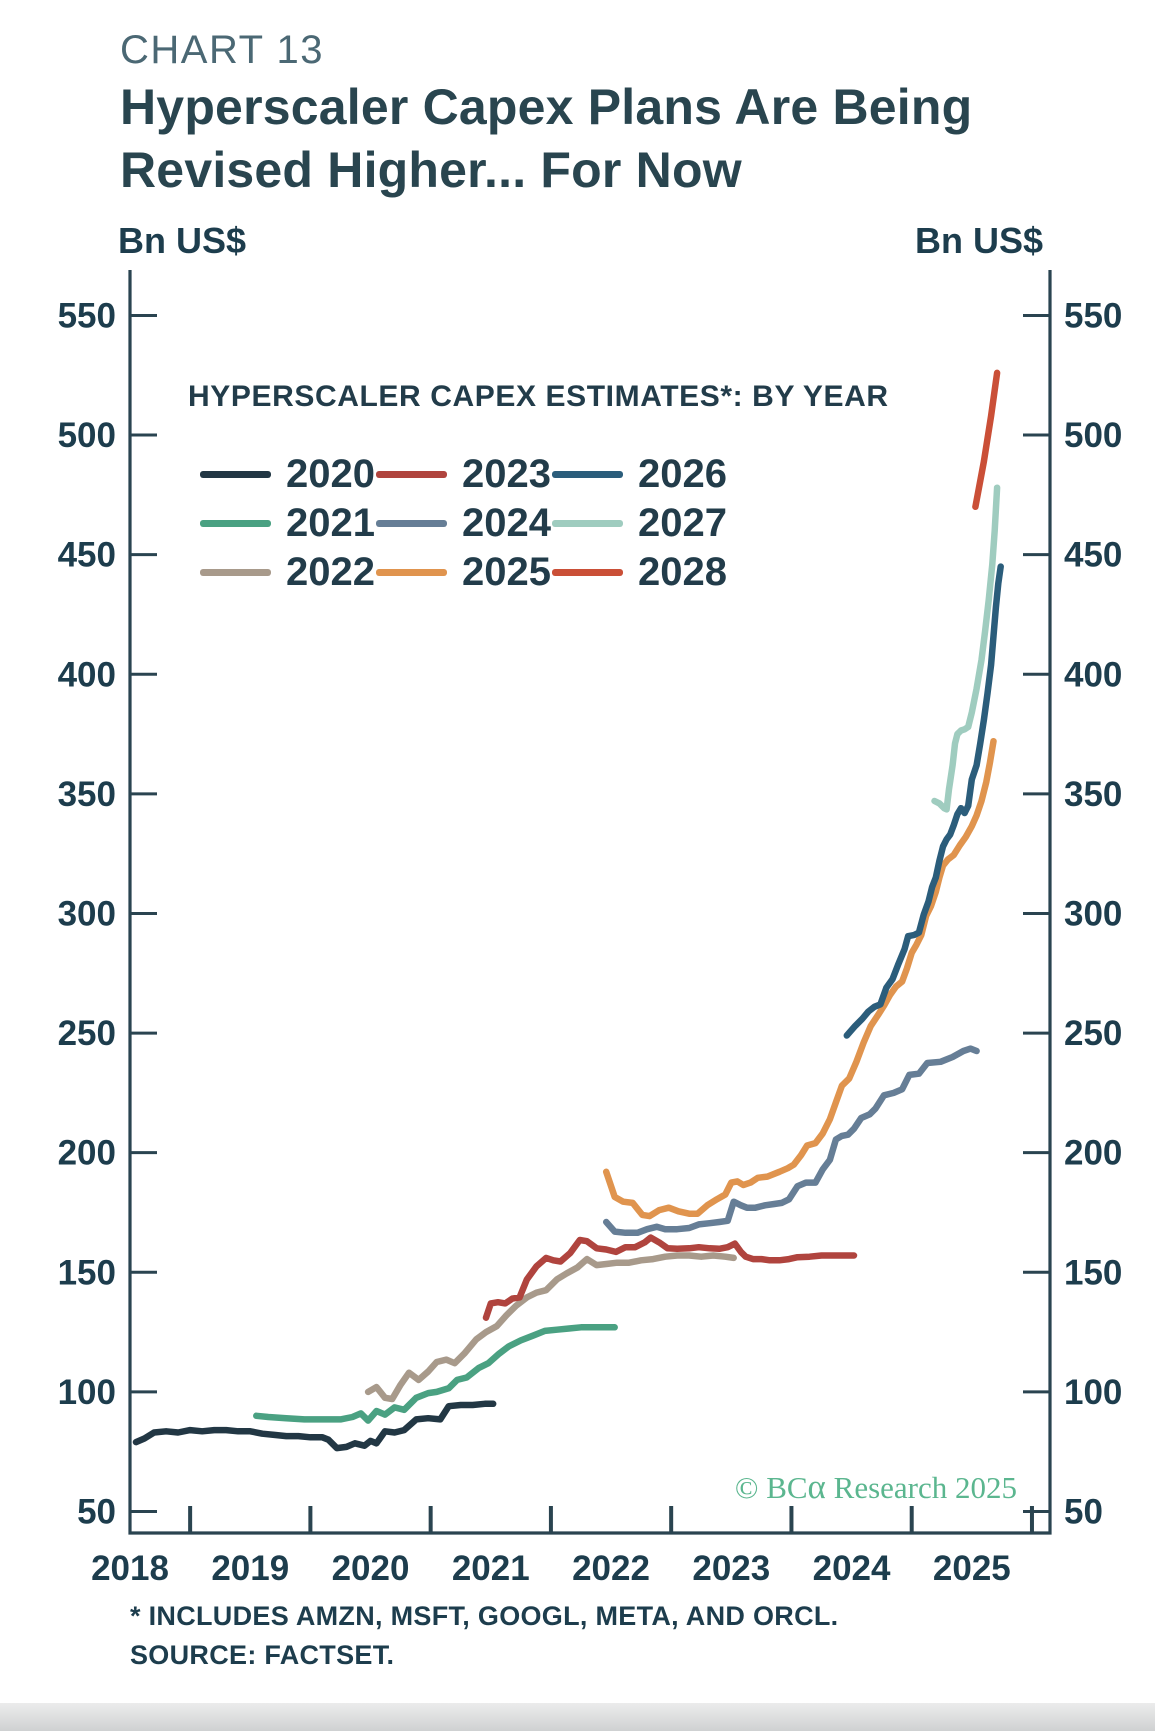  Describe the element at coordinates (506, 571) in the screenshot. I see `legend-year-label: 2025` at that location.